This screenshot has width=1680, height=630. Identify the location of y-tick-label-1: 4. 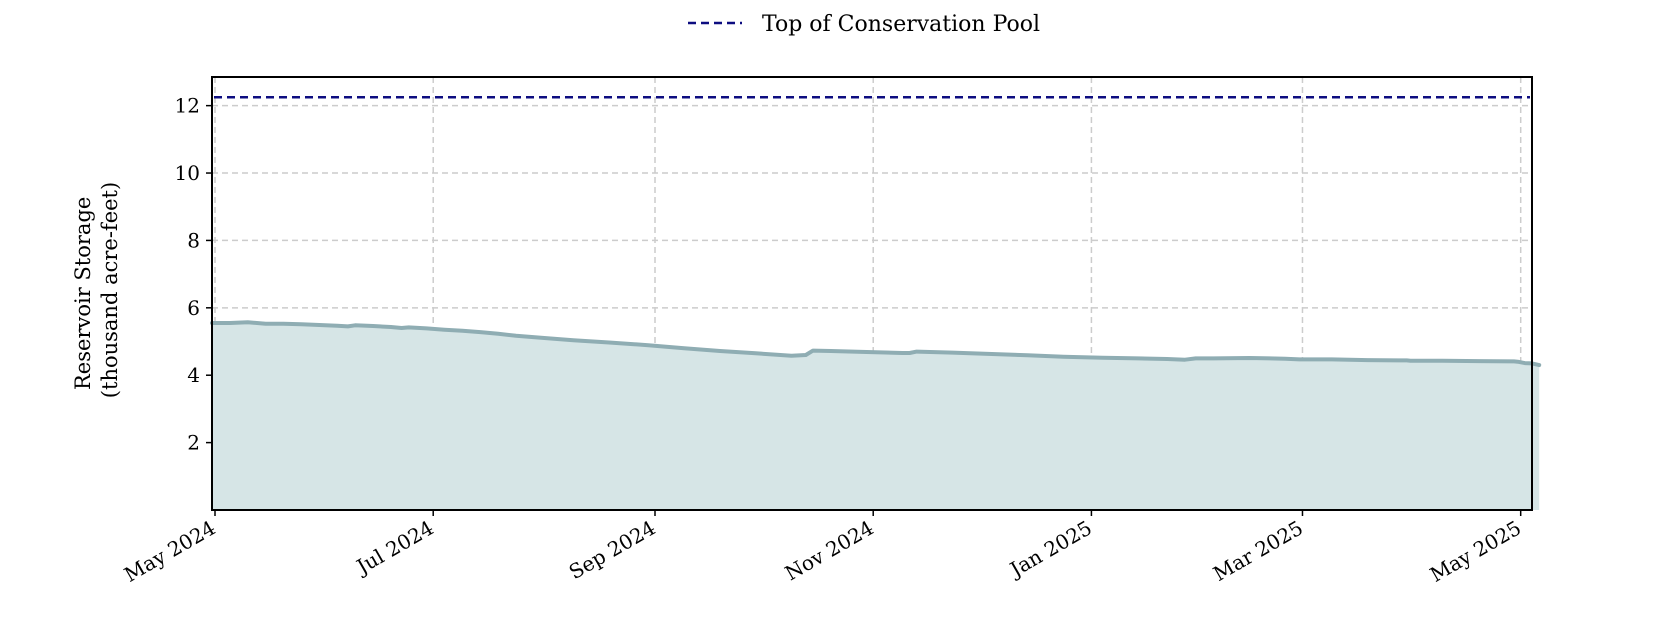
(193, 375).